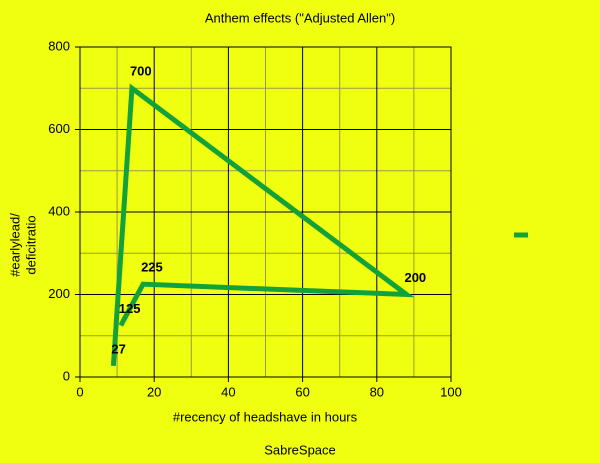  I want to click on x-tick-label: 0, so click(79, 391).